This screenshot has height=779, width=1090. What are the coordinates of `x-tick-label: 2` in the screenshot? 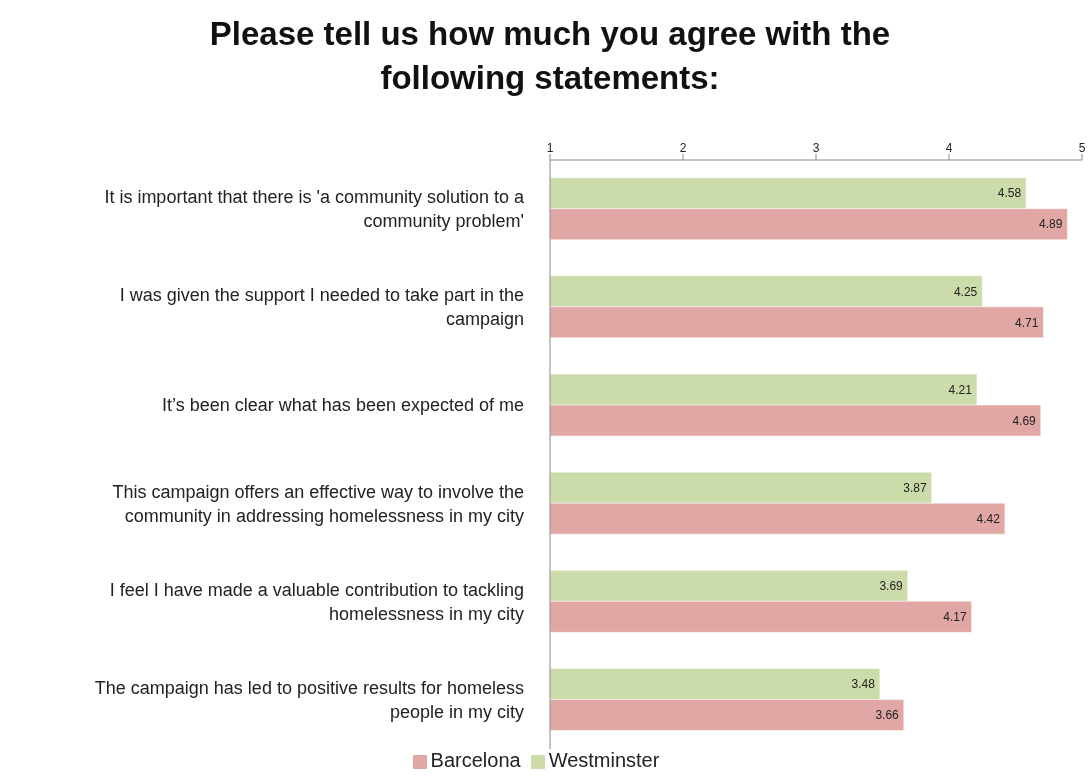 It's located at (683, 148).